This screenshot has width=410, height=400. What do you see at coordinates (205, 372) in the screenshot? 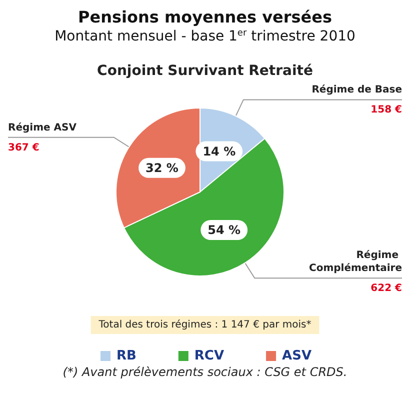
I see `text: (*) Avant prélèvements sociaux : CSG et CRDS.` at bounding box center [205, 372].